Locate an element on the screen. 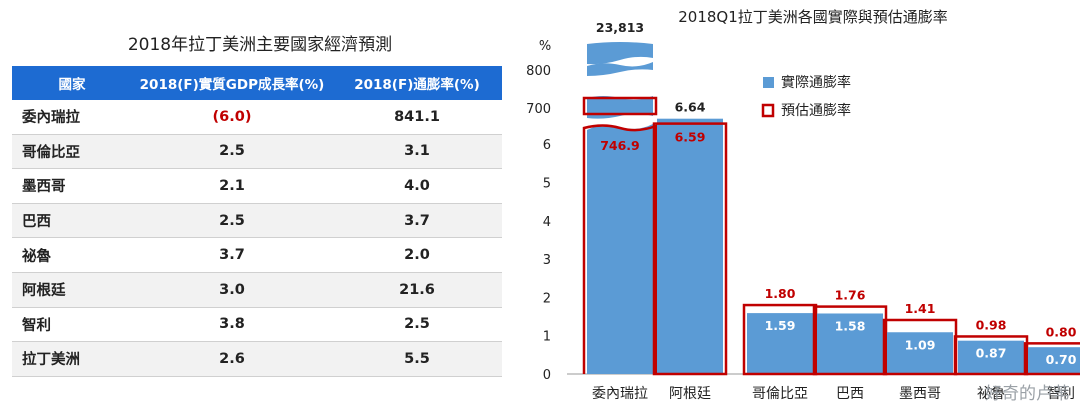  legend-forecast-label: 預估通膨率 is located at coordinates (816, 110).